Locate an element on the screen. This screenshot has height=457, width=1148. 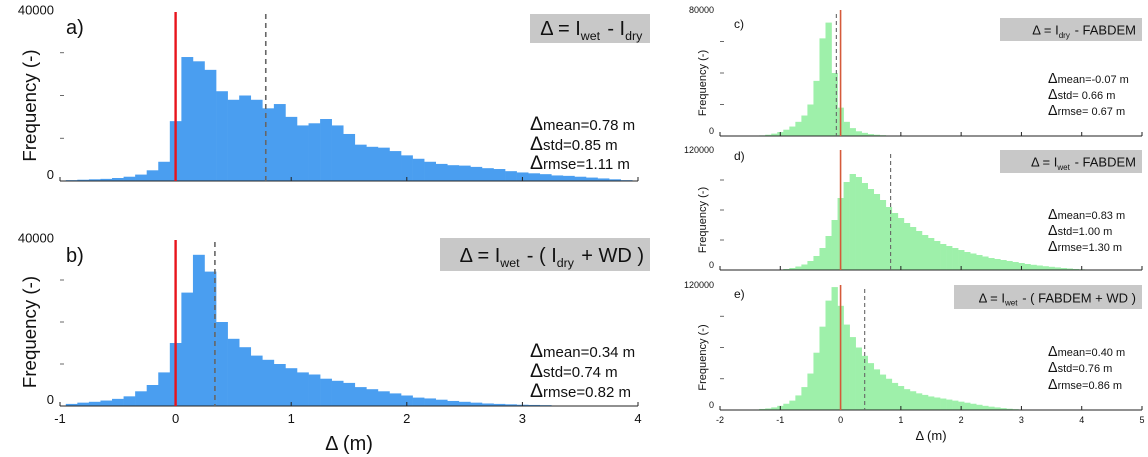
formula-box is located at coordinates (1071, 161).